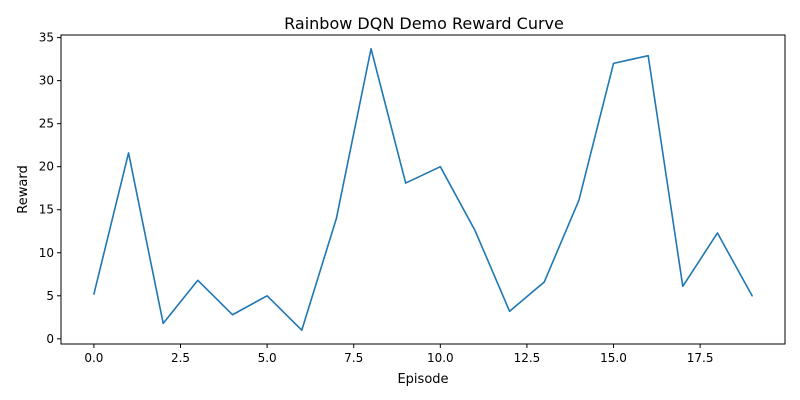 This screenshot has height=400, width=800. Describe the element at coordinates (50, 188) in the screenshot. I see `y-axis-ticks: 0 5 10 15 20 25 30 35` at that location.